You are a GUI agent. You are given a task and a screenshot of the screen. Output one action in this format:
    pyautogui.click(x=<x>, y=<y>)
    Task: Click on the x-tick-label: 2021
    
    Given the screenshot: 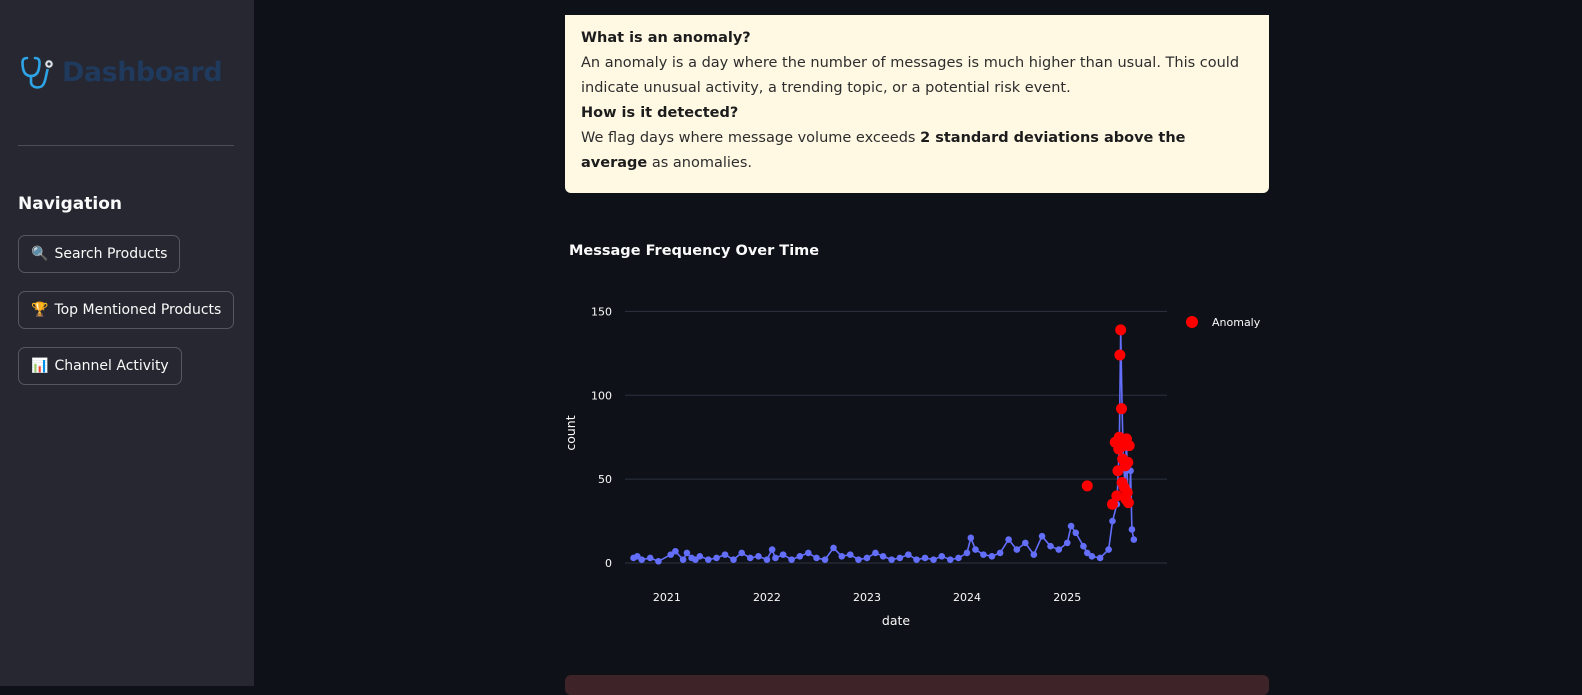 What is the action you would take?
    pyautogui.click(x=667, y=597)
    